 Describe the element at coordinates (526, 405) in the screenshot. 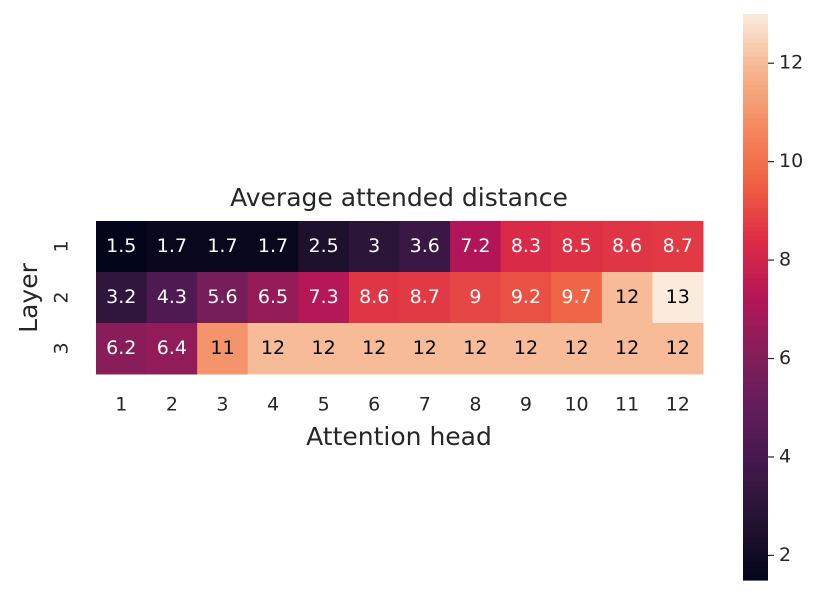

I see `x-tick-label: 9` at that location.